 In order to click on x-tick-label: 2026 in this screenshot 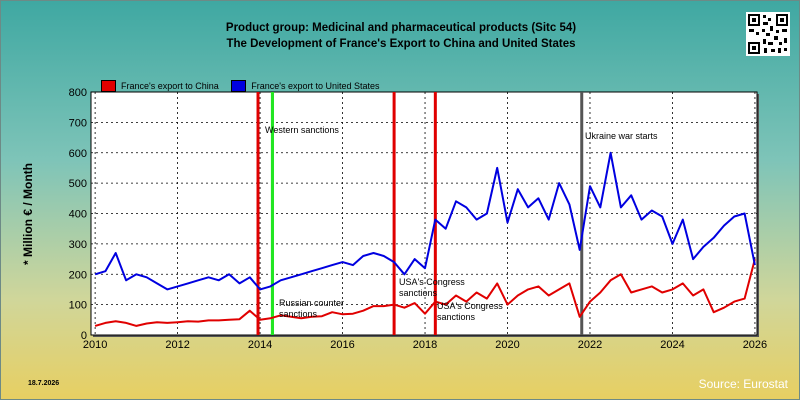, I will do `click(755, 345)`.